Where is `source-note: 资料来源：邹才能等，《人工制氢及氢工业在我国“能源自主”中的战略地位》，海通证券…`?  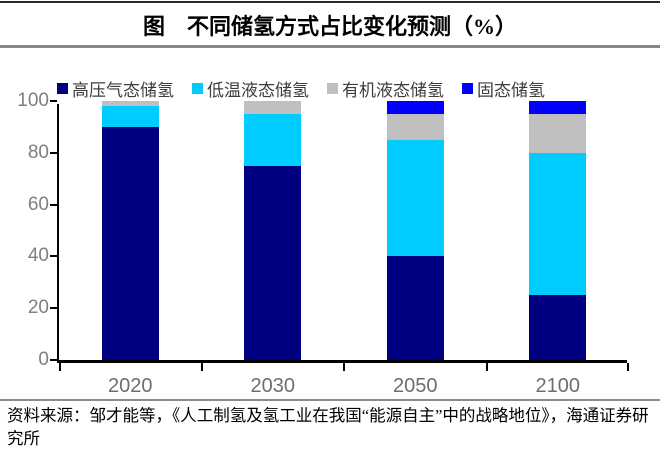 source-note: 资料来源：邹才能等，《人工制氢及氢工业在我国“能源自主”中的战略地位》，海通证券… is located at coordinates (328, 427).